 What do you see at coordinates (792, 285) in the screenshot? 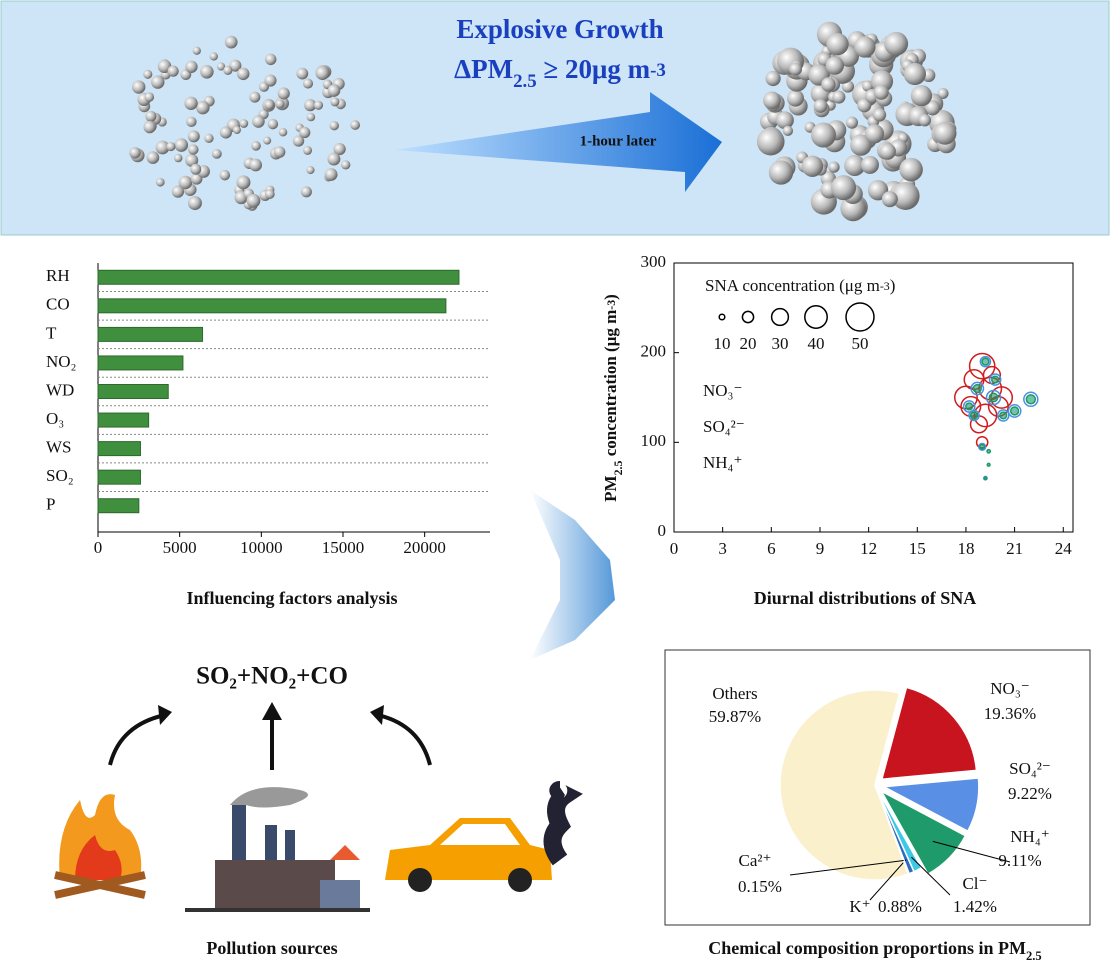
I see `size-legend-title-part: SNA concentration (μg m` at bounding box center [792, 285].